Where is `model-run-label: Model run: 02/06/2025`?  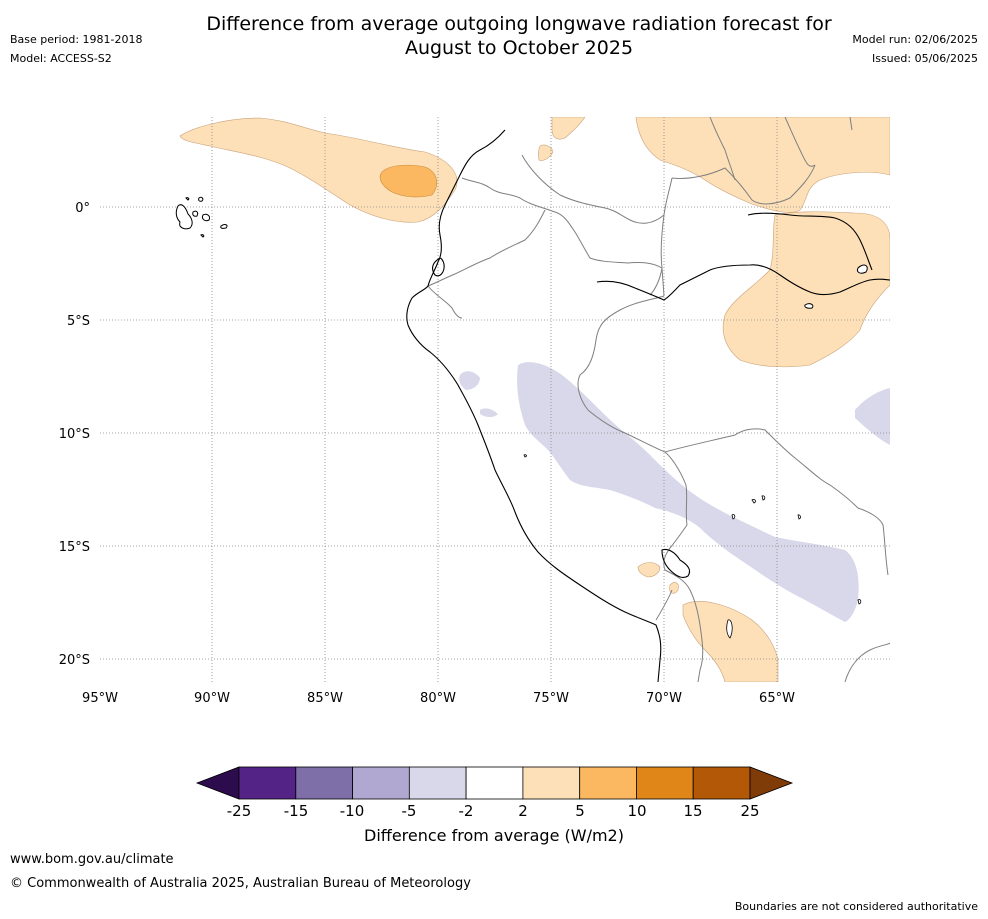
model-run-label: Model run: 02/06/2025 is located at coordinates (915, 39).